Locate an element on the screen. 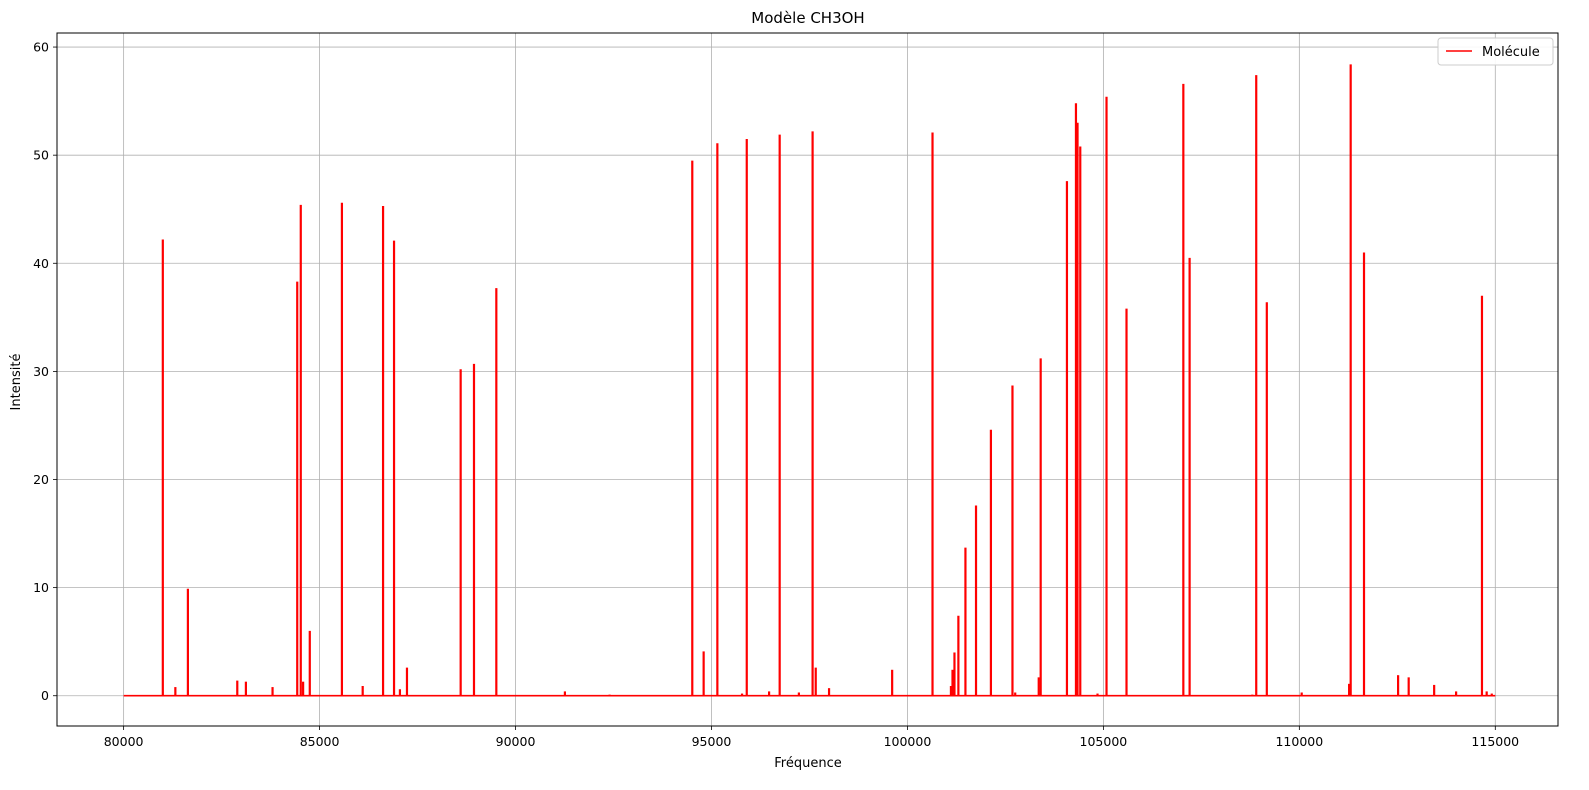 This screenshot has width=1589, height=790. x-tick-label: 110000 is located at coordinates (1299, 741).